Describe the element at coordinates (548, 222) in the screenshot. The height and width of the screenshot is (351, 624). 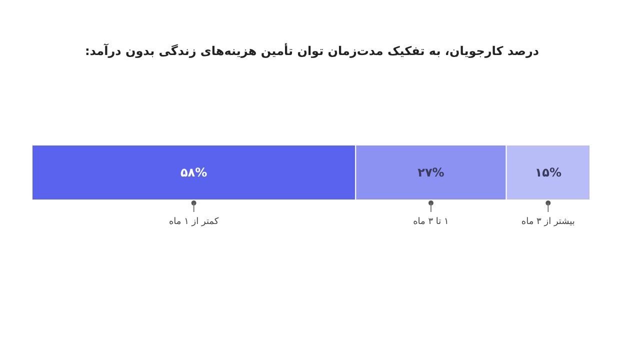
I see `series-label: بیشتر از ۳ ماه` at that location.